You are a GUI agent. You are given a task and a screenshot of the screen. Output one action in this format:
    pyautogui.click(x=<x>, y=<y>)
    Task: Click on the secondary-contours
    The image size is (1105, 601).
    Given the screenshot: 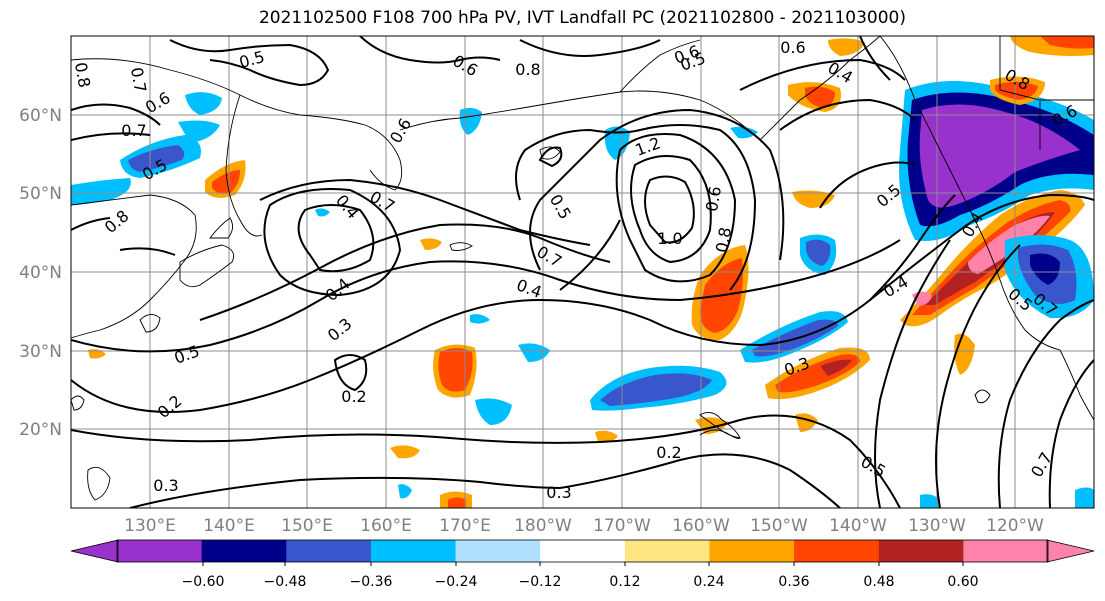 What is the action you would take?
    pyautogui.click(x=845, y=414)
    